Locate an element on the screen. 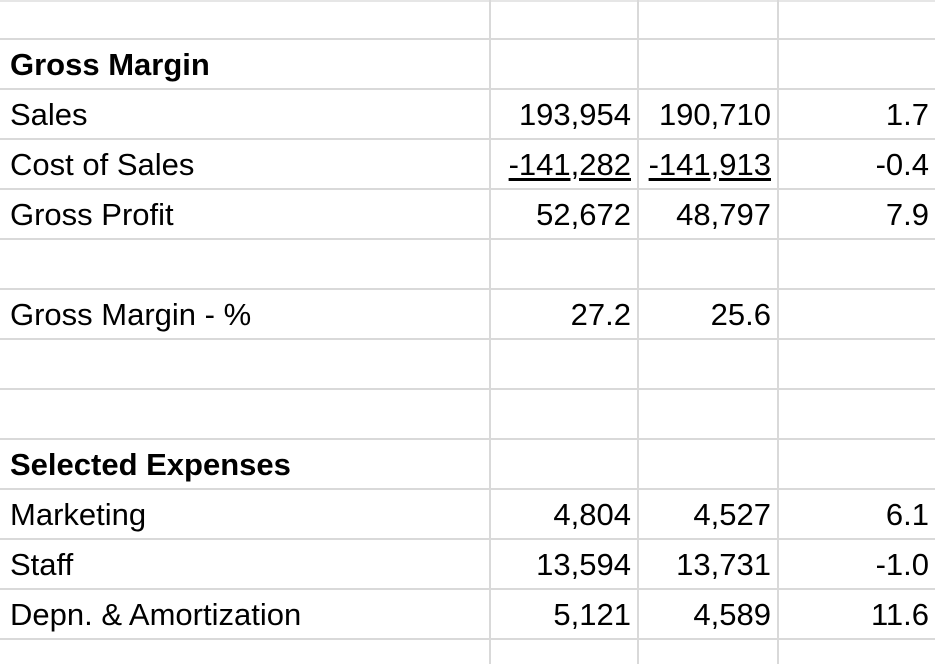 Image resolution: width=935 pixels, height=664 pixels. row-label: Staff is located at coordinates (245, 564).